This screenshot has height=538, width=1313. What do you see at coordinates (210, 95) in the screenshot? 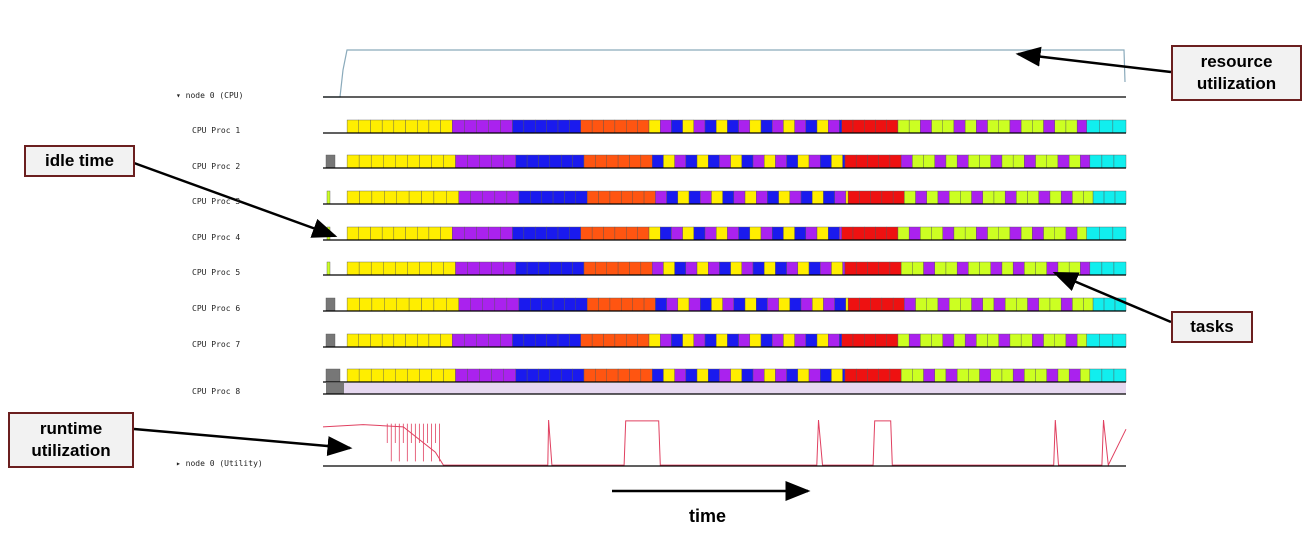
I see `node-cpu-label: ▾ node 0 (CPU)` at bounding box center [210, 95].